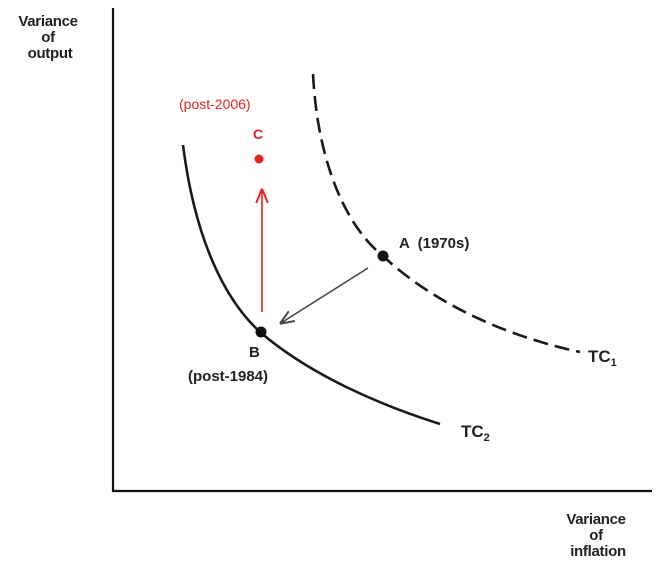 The width and height of the screenshot is (658, 573). I want to click on x-axis-title-line2: of, so click(596, 535).